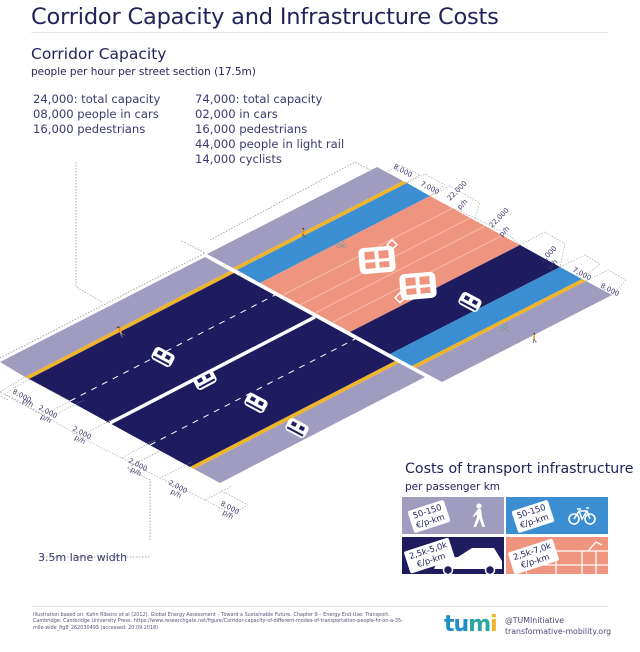  I want to click on cost-cell-walking: 50-150 €/p-km, so click(453, 515).